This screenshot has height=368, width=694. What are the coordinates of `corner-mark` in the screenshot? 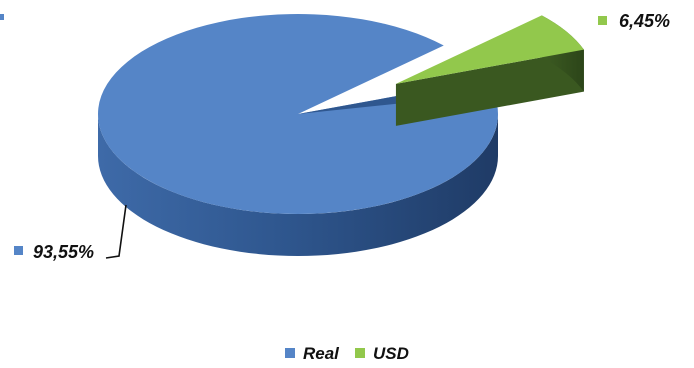 It's located at (2, 17).